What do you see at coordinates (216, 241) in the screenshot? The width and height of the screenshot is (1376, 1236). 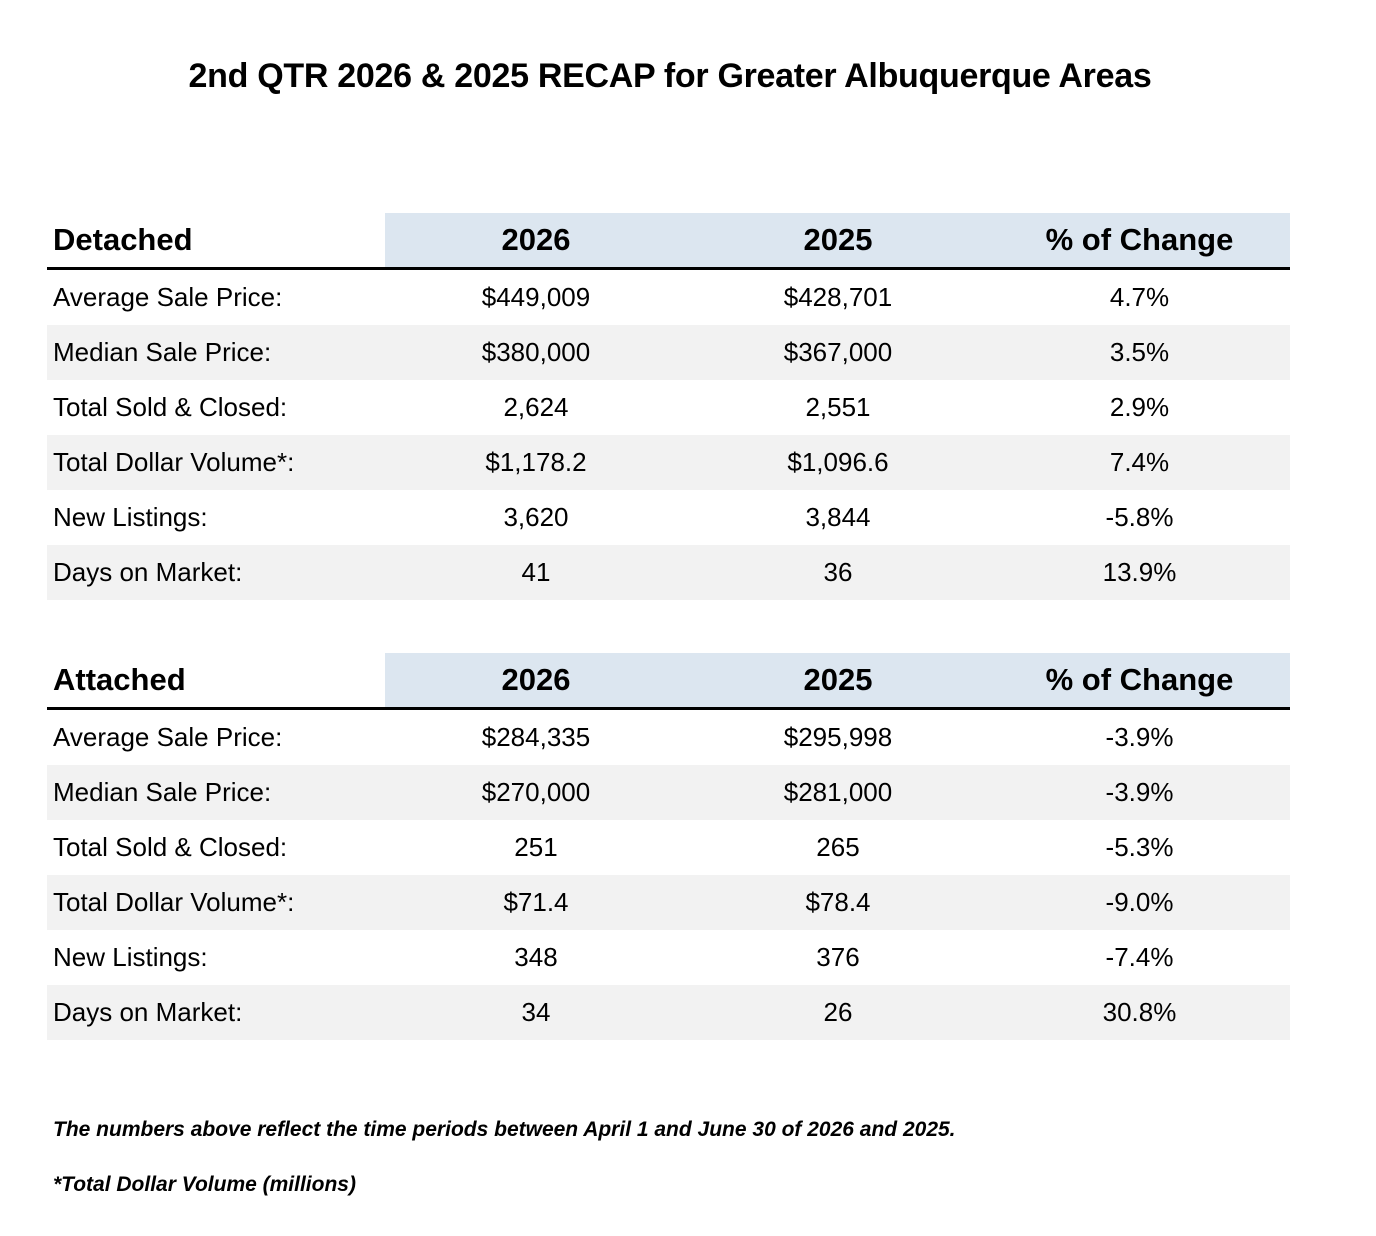 I see `detached-section-label: Detached` at bounding box center [216, 241].